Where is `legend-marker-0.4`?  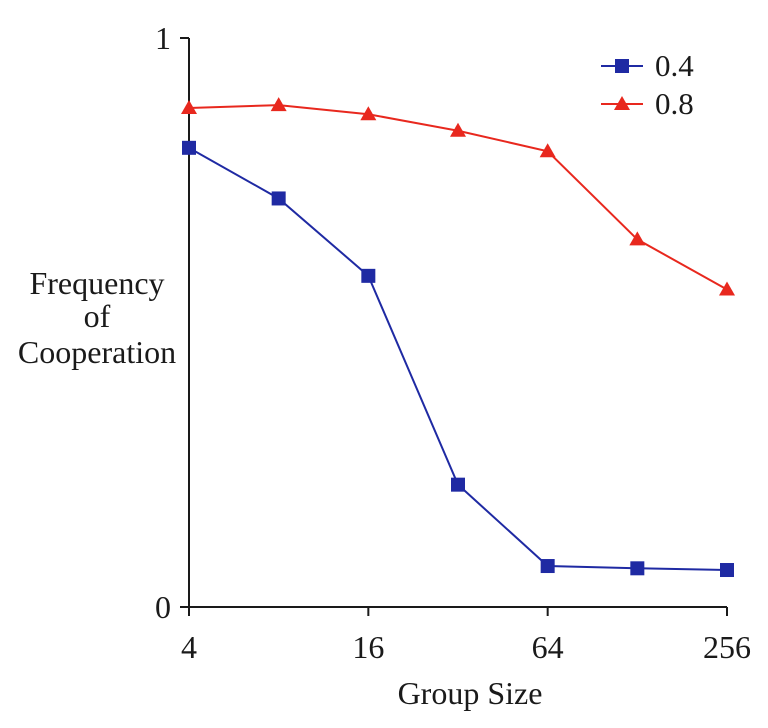 legend-marker-0.4 is located at coordinates (622, 66).